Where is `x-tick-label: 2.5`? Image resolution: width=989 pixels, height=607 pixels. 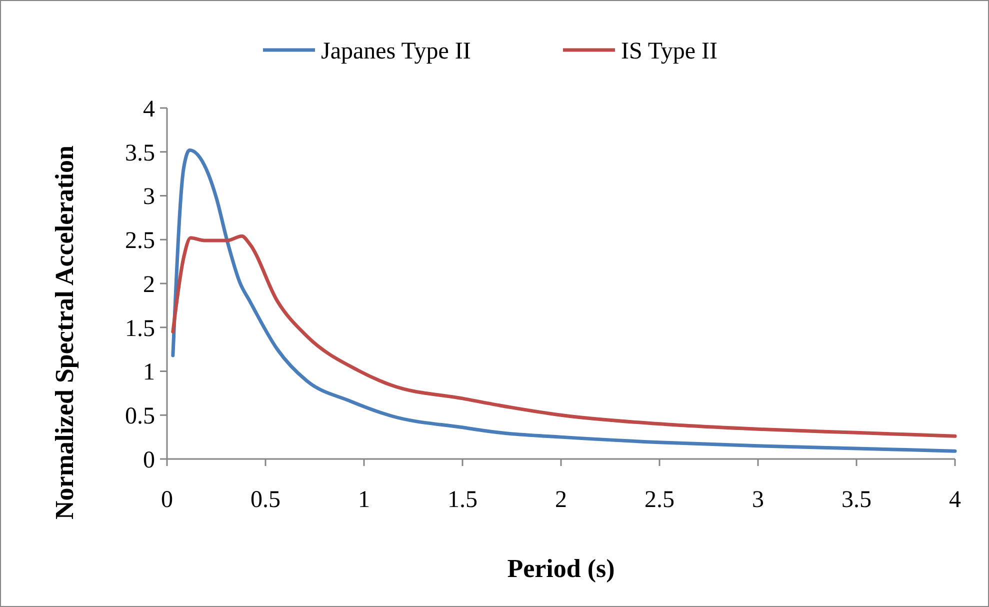
x-tick-label: 2.5 is located at coordinates (659, 500).